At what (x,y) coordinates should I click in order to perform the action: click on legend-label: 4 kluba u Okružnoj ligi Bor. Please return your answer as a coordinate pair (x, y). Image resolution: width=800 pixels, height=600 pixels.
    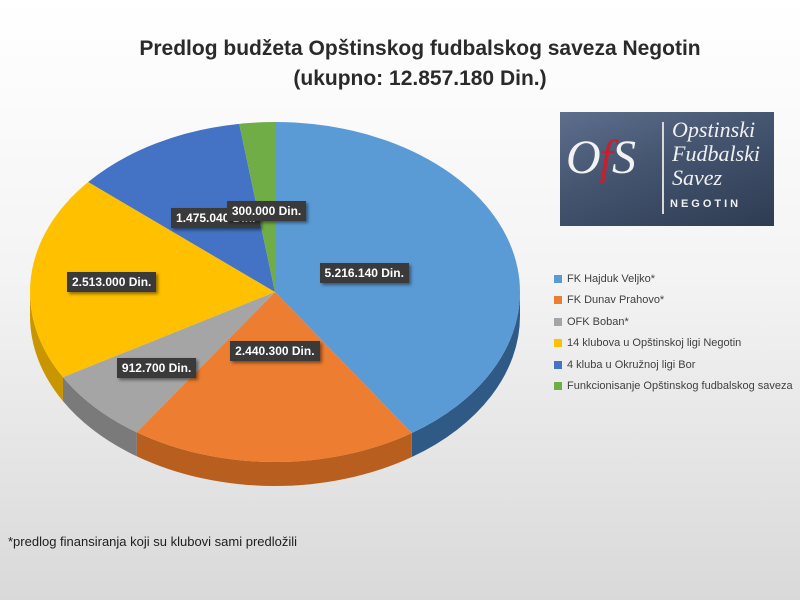
    Looking at the image, I should click on (631, 364).